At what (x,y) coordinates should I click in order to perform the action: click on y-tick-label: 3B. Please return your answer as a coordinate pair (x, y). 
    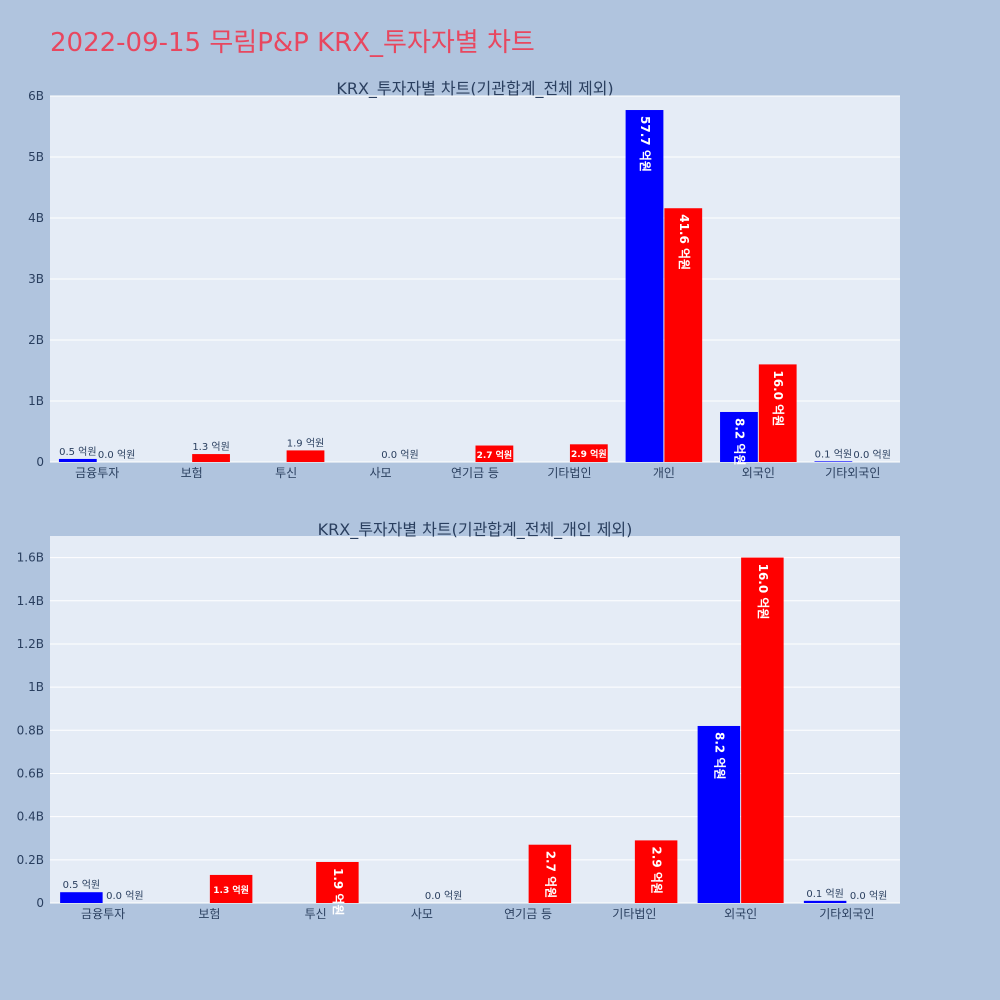
    Looking at the image, I should click on (36, 279).